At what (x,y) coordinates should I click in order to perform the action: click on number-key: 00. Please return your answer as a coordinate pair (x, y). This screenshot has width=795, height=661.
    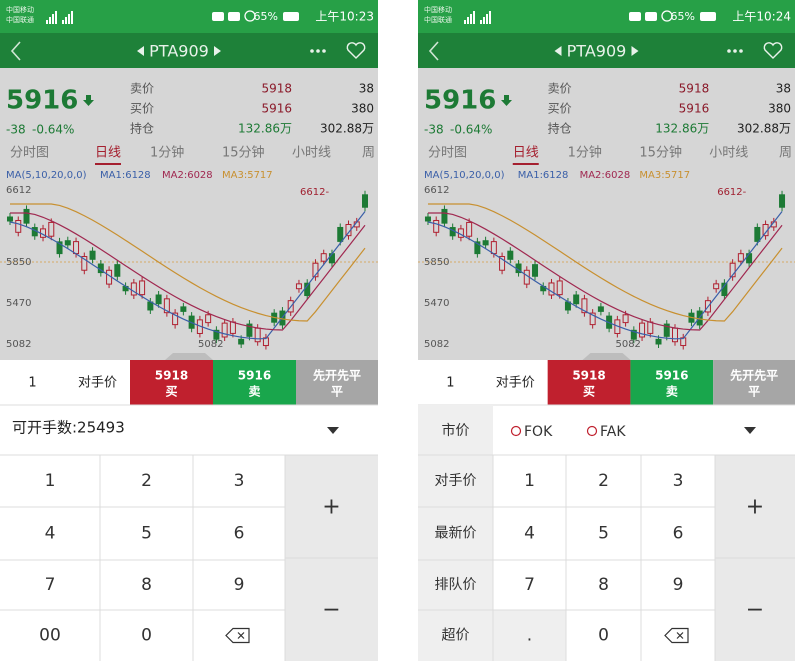
    Looking at the image, I should click on (50, 636).